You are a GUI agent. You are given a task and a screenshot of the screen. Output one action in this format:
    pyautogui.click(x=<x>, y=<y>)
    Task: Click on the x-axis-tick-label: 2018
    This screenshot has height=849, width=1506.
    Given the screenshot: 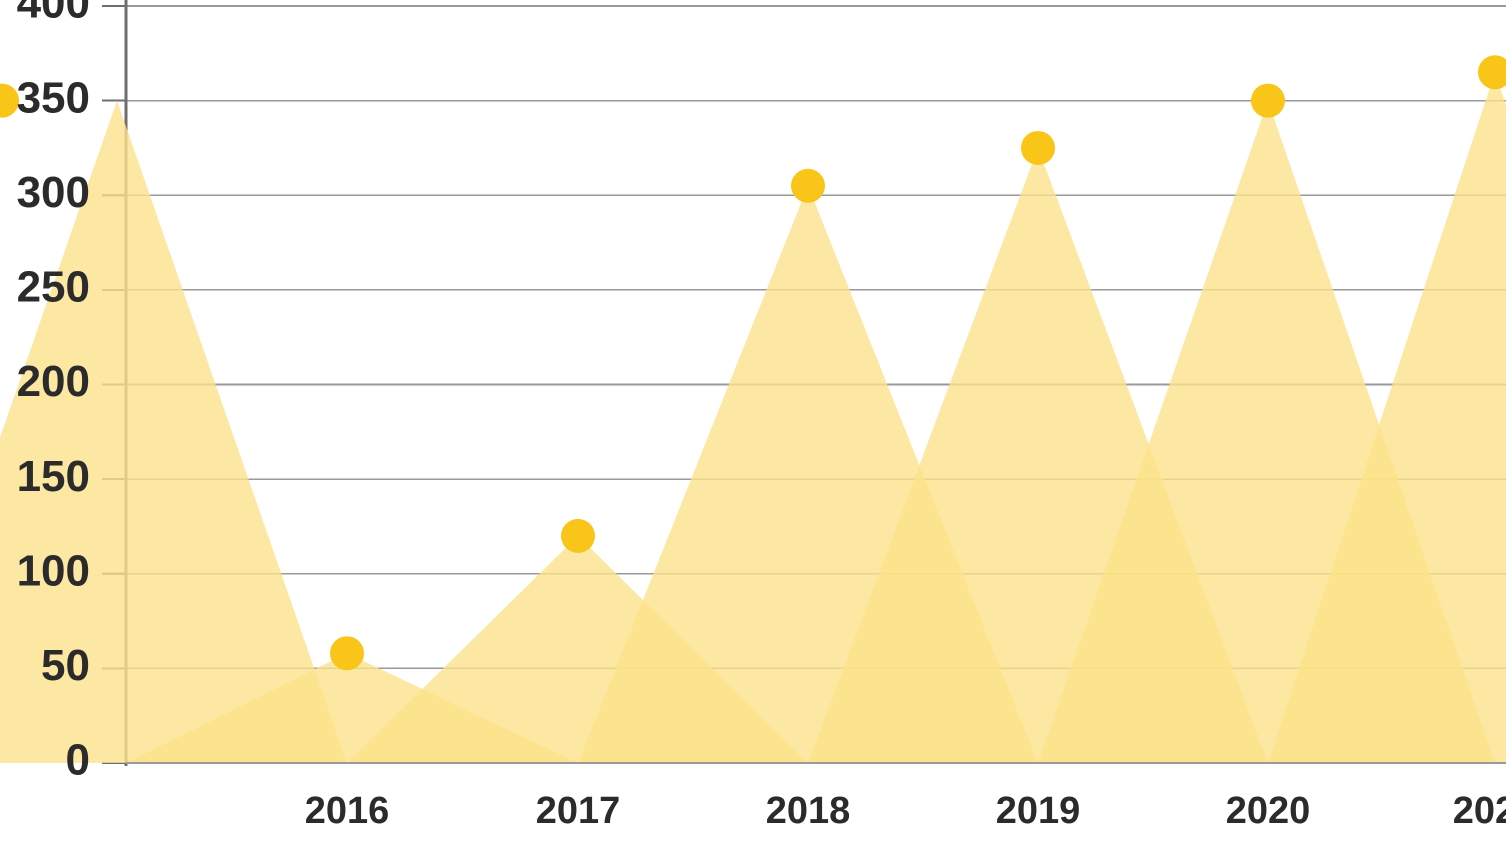 What is the action you would take?
    pyautogui.click(x=808, y=811)
    